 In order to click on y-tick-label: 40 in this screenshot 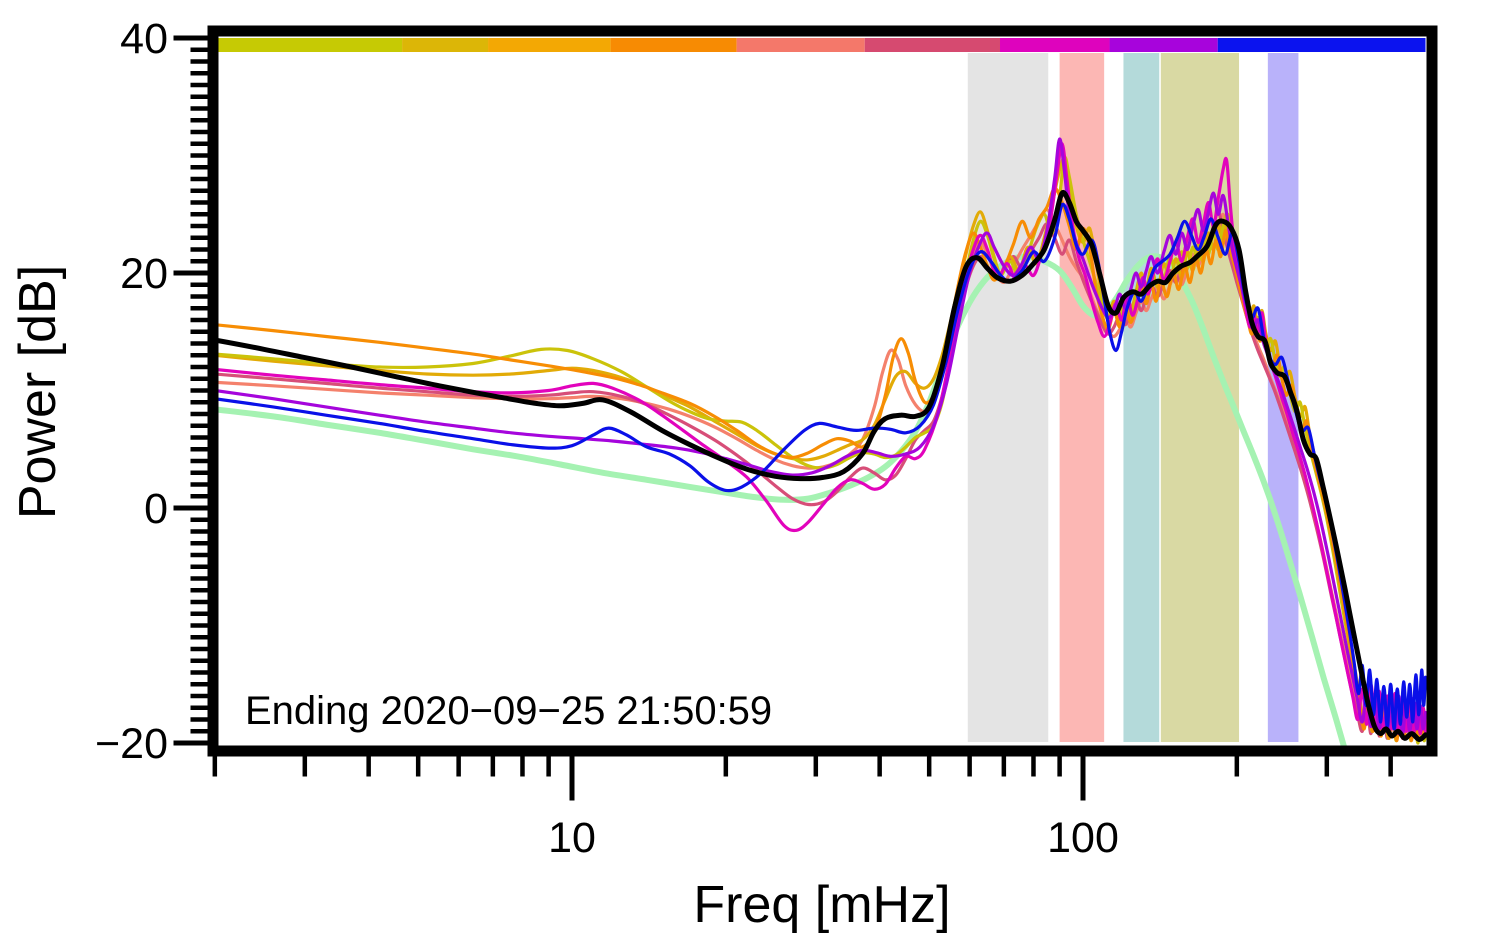, I will do `click(144, 39)`.